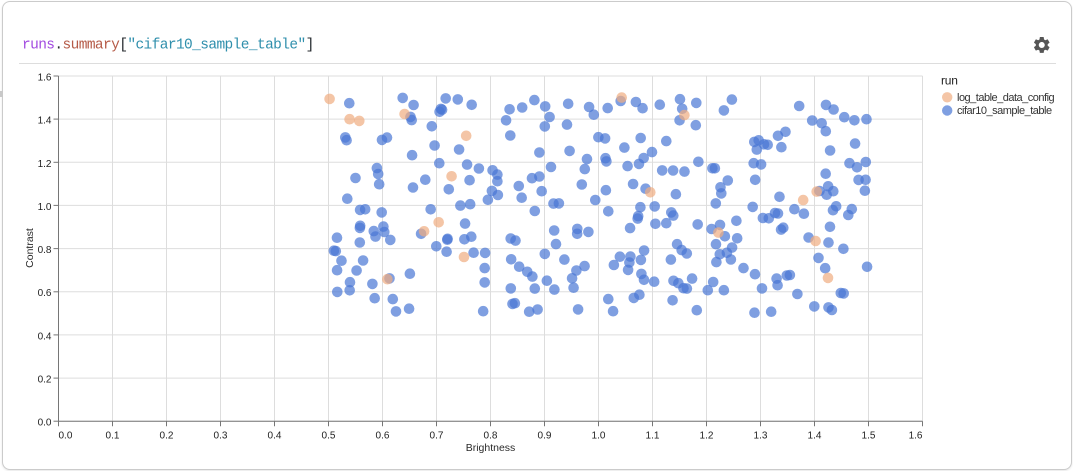 This screenshot has height=471, width=1073. Describe the element at coordinates (221, 435) in the screenshot. I see `svg-text: 0.3` at that location.